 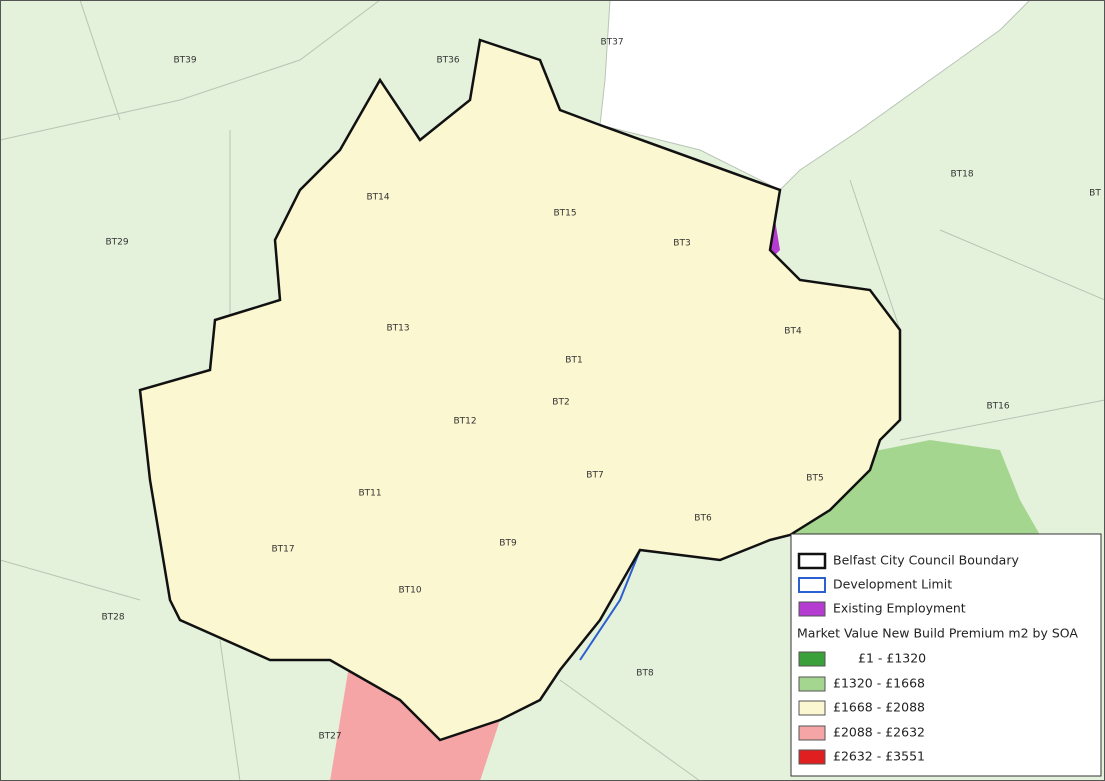 What do you see at coordinates (997, 407) in the screenshot?
I see `postcode-label: BT16` at bounding box center [997, 407].